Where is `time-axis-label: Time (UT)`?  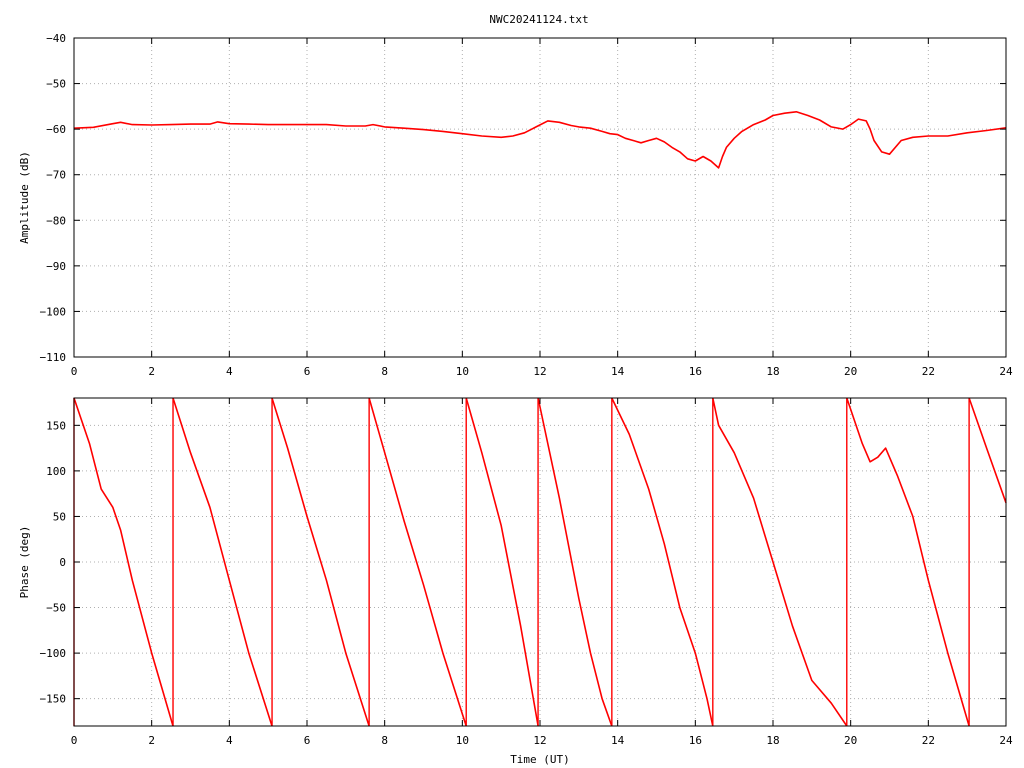 time-axis-label: Time (UT) is located at coordinates (540, 759).